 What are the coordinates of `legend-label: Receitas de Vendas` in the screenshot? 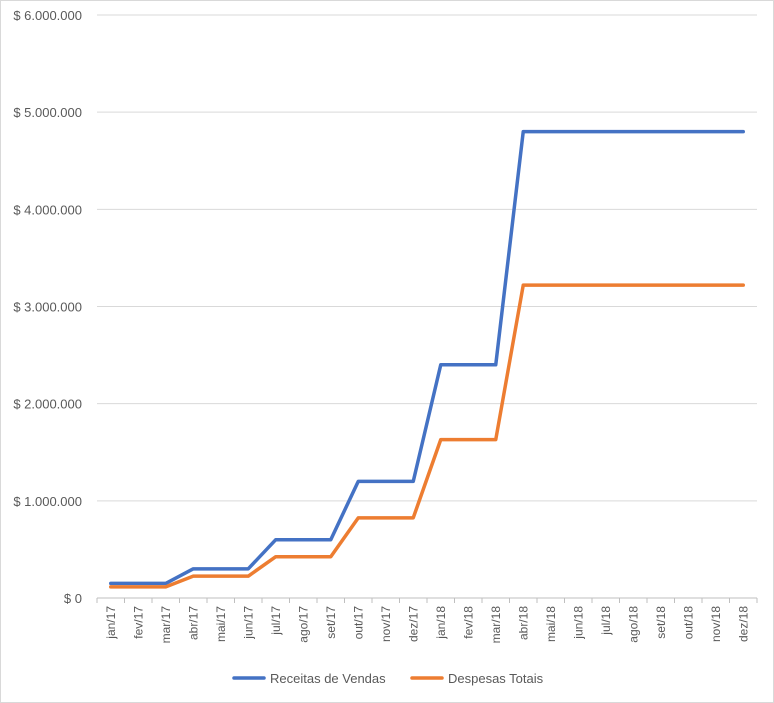 It's located at (328, 678).